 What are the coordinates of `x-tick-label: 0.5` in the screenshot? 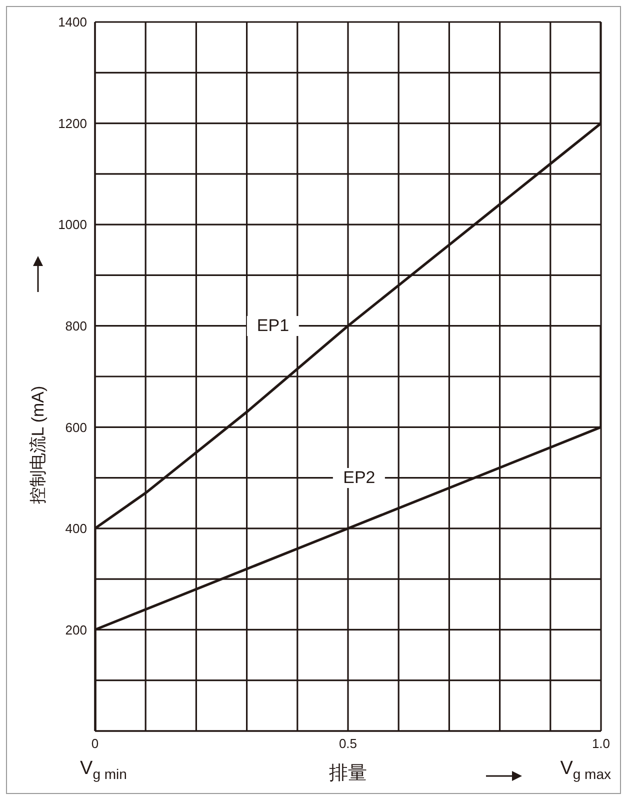 It's located at (348, 744).